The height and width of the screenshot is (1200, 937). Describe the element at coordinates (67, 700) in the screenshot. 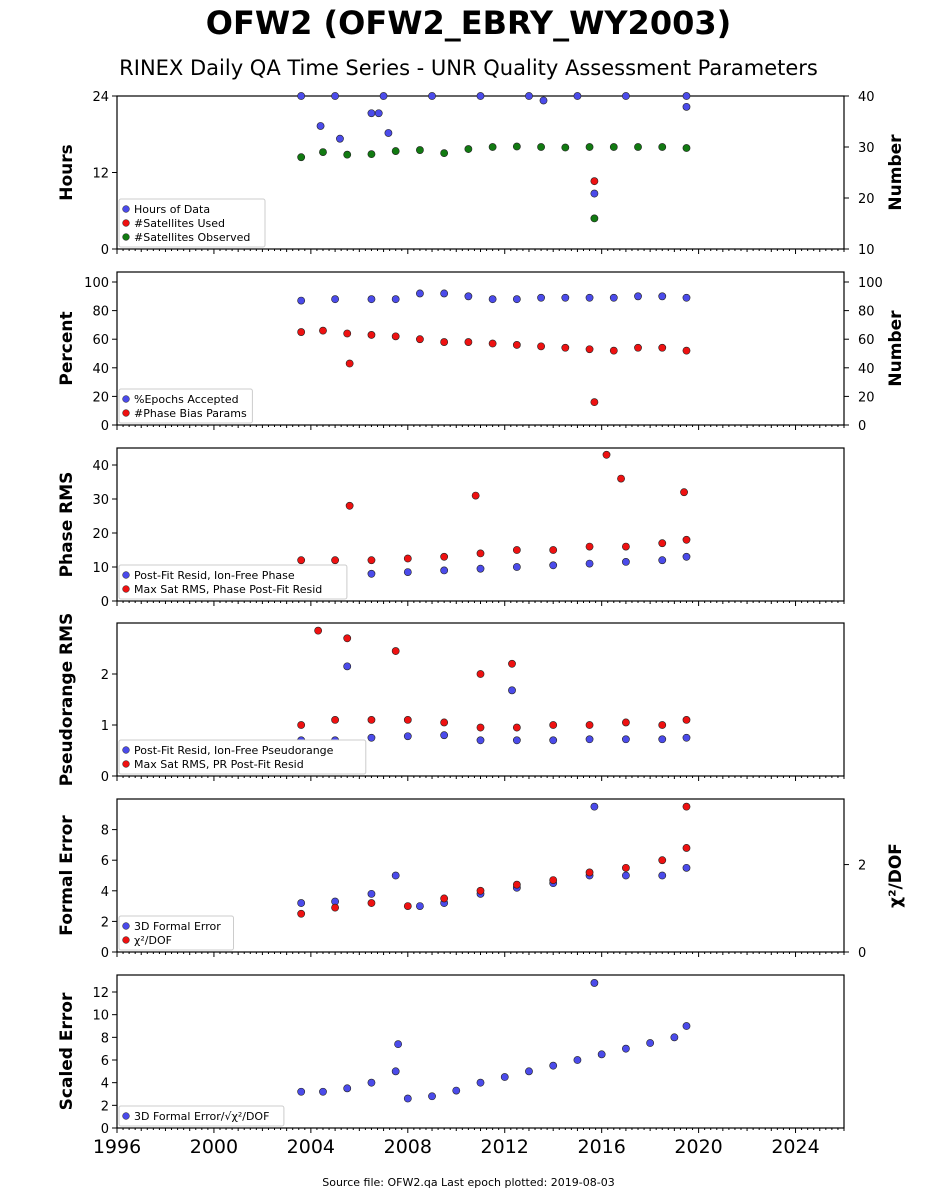

I see `y-axis-label: Pseudorange RMS` at that location.